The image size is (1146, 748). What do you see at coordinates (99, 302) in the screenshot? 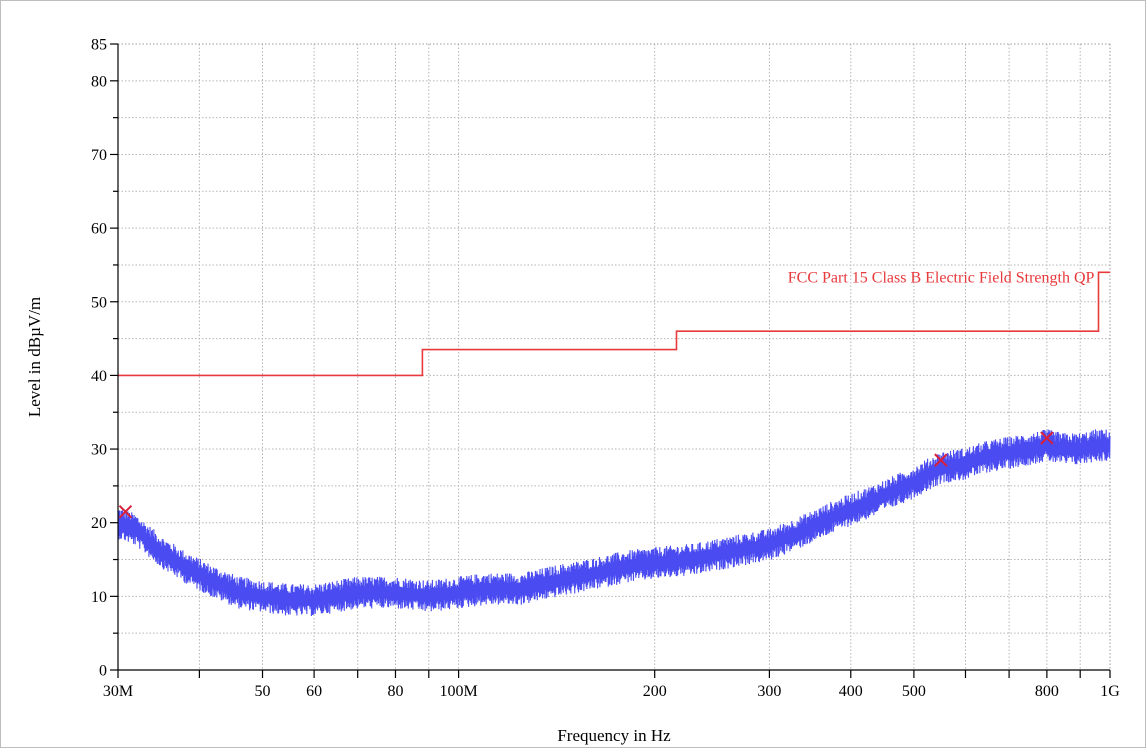
I see `y-tick-label: 50` at bounding box center [99, 302].